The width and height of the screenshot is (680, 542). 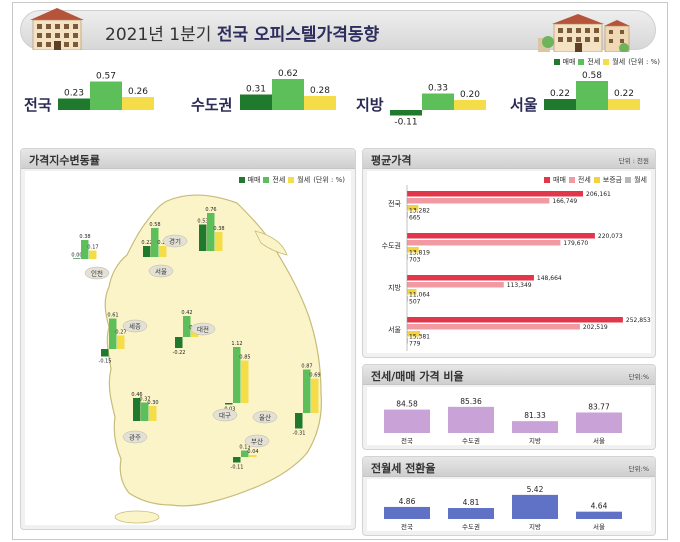 I want to click on avg-bar-value: 13,819, so click(x=419, y=253).